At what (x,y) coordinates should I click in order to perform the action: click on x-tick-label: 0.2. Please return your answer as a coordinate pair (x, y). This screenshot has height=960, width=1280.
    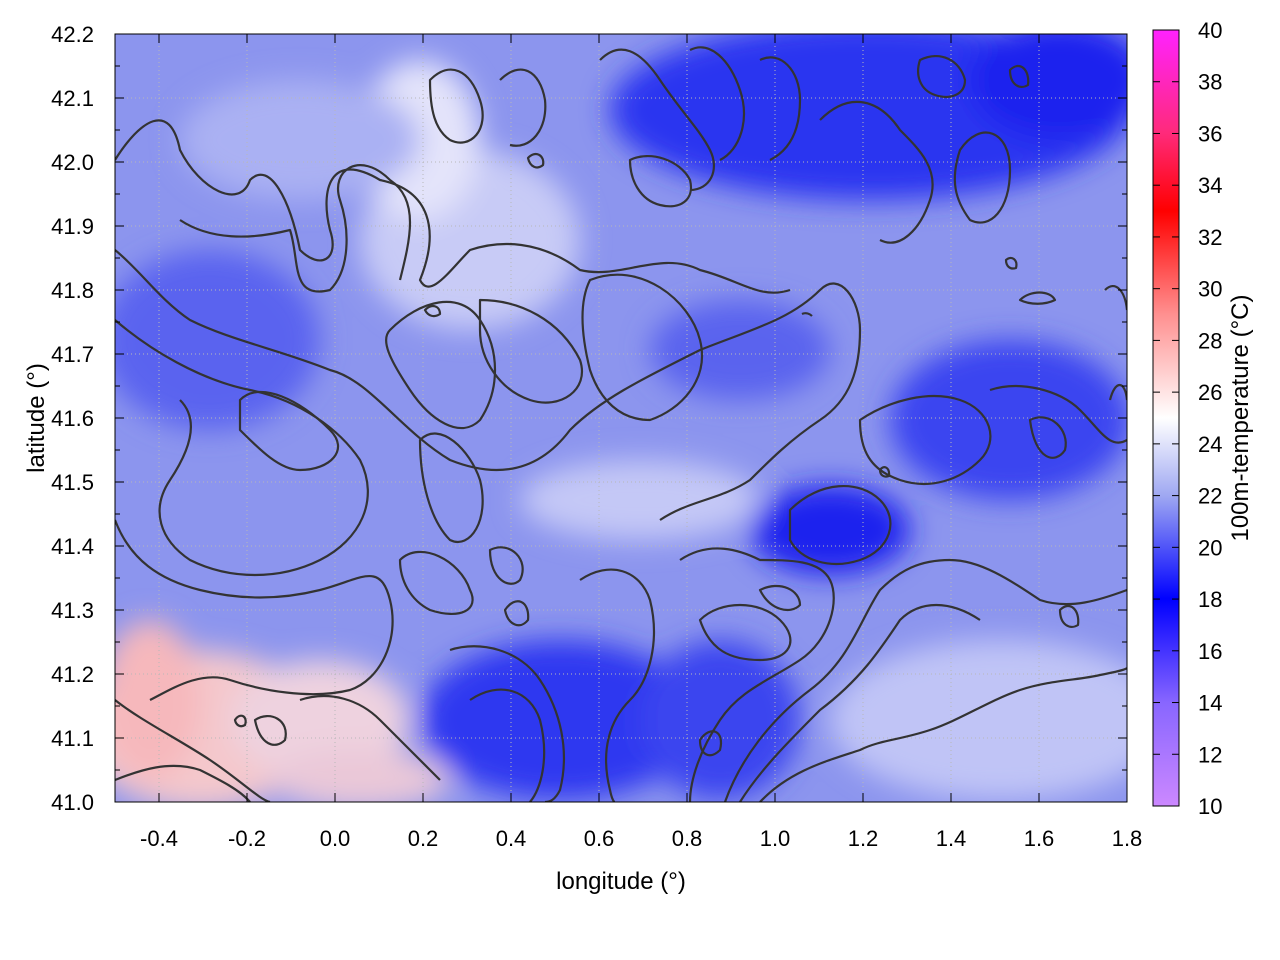
    Looking at the image, I should click on (423, 838).